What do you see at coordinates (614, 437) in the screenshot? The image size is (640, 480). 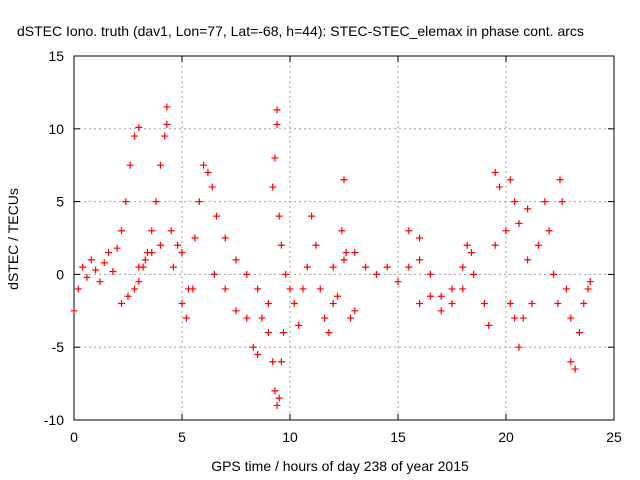 I see `x-tick-label: 25` at bounding box center [614, 437].